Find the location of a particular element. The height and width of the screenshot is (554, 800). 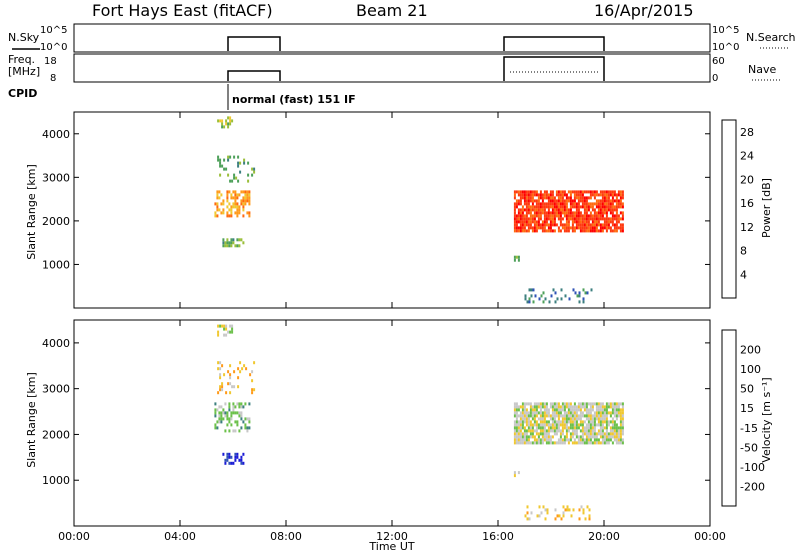

nave-tick-top: 60 is located at coordinates (718, 61).